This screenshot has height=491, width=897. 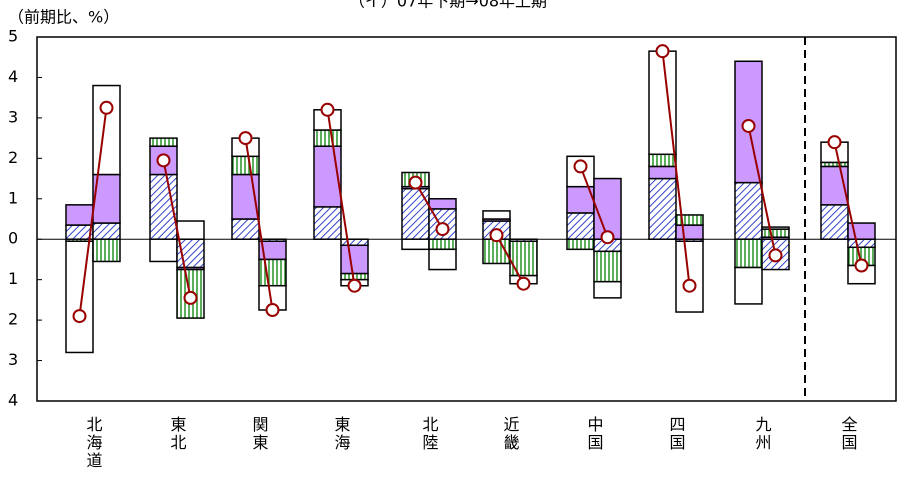 I want to click on y-axis-label: （前期比、%）, so click(x=63, y=17).